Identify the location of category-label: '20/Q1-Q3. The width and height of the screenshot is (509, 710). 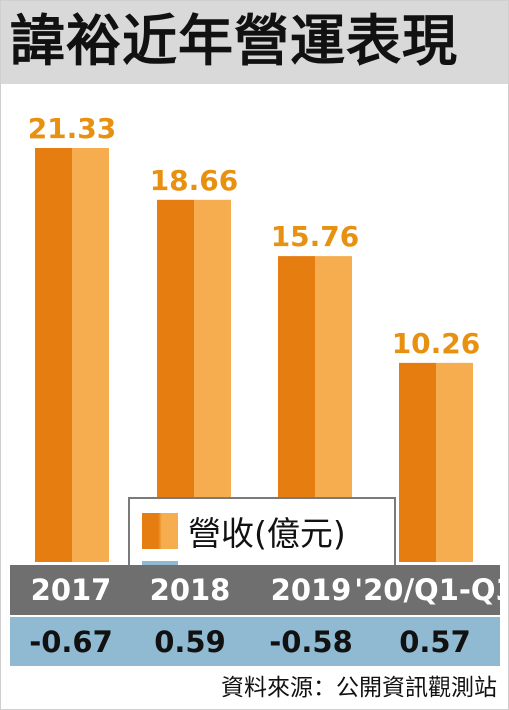
(431, 590).